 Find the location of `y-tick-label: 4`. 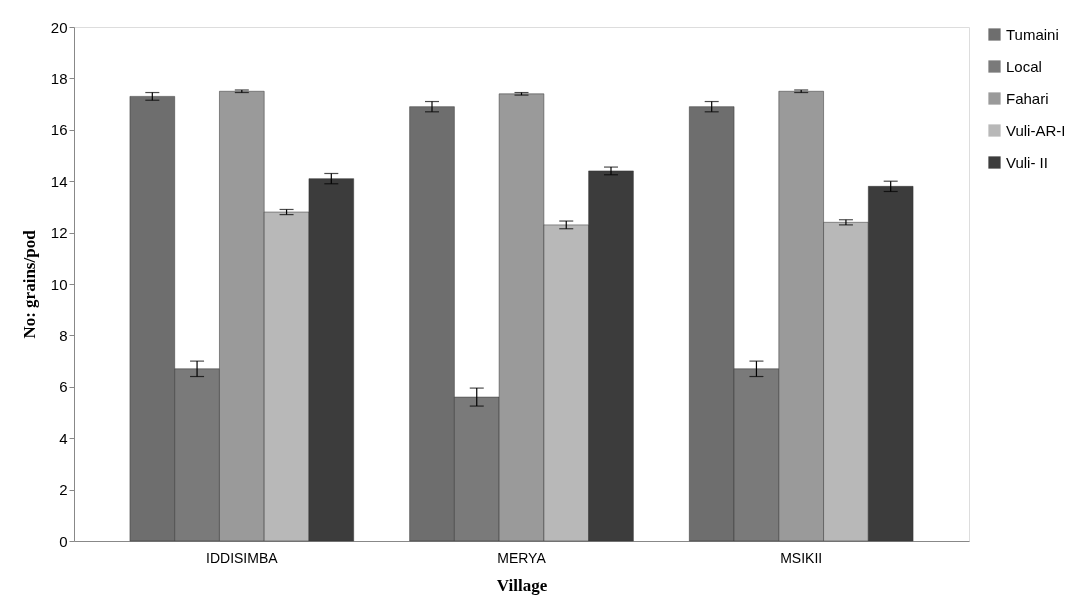

y-tick-label: 4 is located at coordinates (63, 438).